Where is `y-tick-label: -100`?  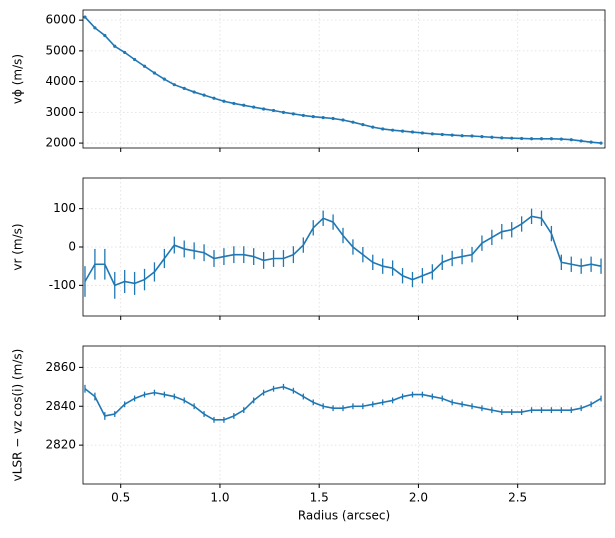
y-tick-label: -100 is located at coordinates (62, 285).